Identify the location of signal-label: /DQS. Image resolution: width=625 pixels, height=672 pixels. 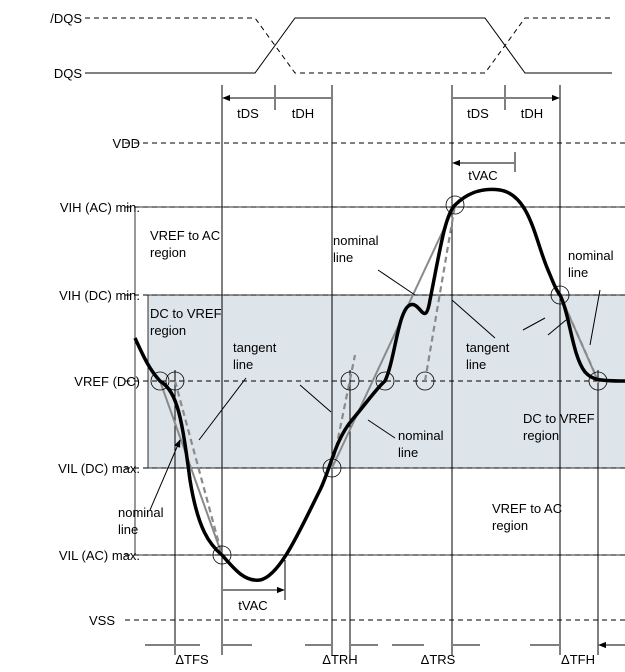
(66, 18).